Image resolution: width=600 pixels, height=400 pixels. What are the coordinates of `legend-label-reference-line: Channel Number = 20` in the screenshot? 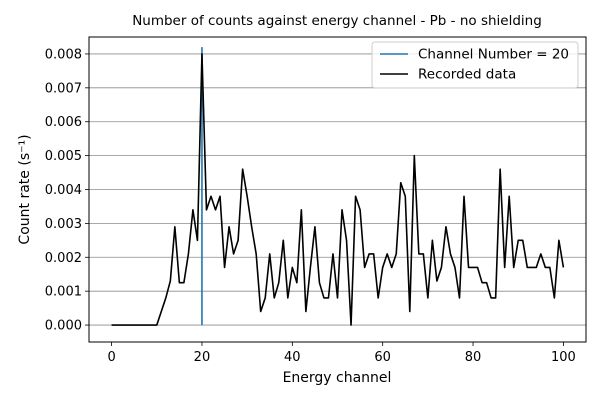 It's located at (493, 55).